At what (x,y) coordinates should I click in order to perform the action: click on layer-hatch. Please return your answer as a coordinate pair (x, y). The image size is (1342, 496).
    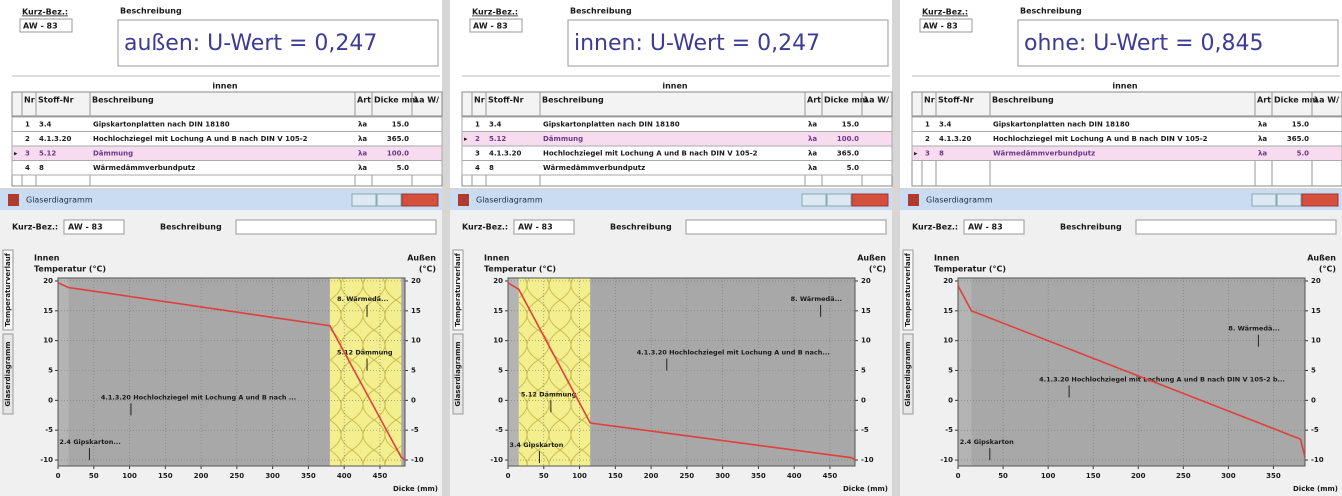
    Looking at the image, I should click on (554, 372).